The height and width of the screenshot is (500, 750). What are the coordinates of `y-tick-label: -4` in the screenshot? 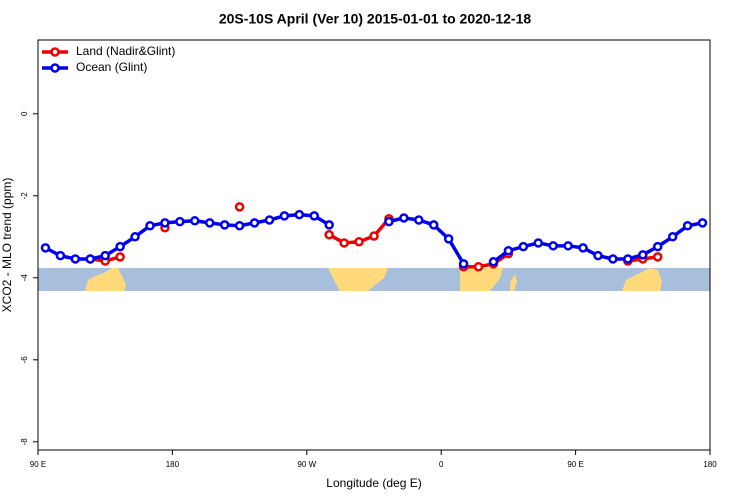 It's located at (24, 278).